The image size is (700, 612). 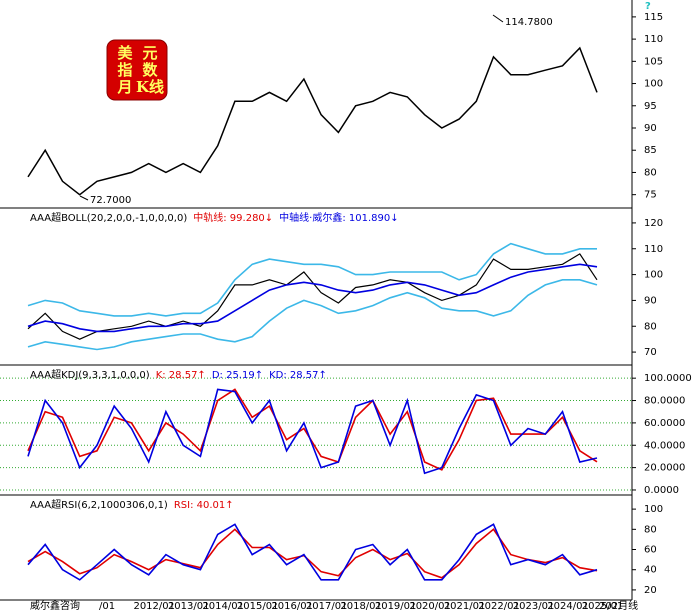 I want to click on header-text: 中轴线·威尔鑫: 101.890↓, so click(x=338, y=217).